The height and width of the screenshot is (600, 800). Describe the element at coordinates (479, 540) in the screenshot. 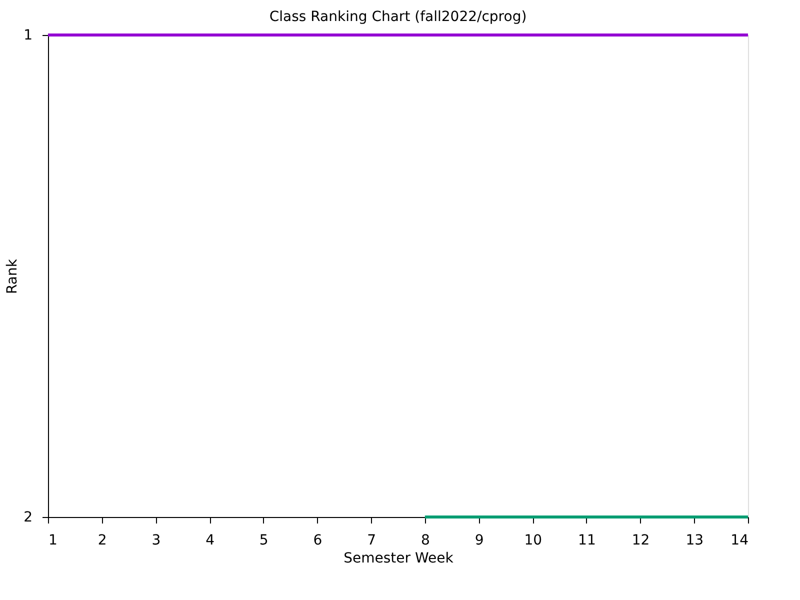

I see `x-tick-label: 9` at that location.